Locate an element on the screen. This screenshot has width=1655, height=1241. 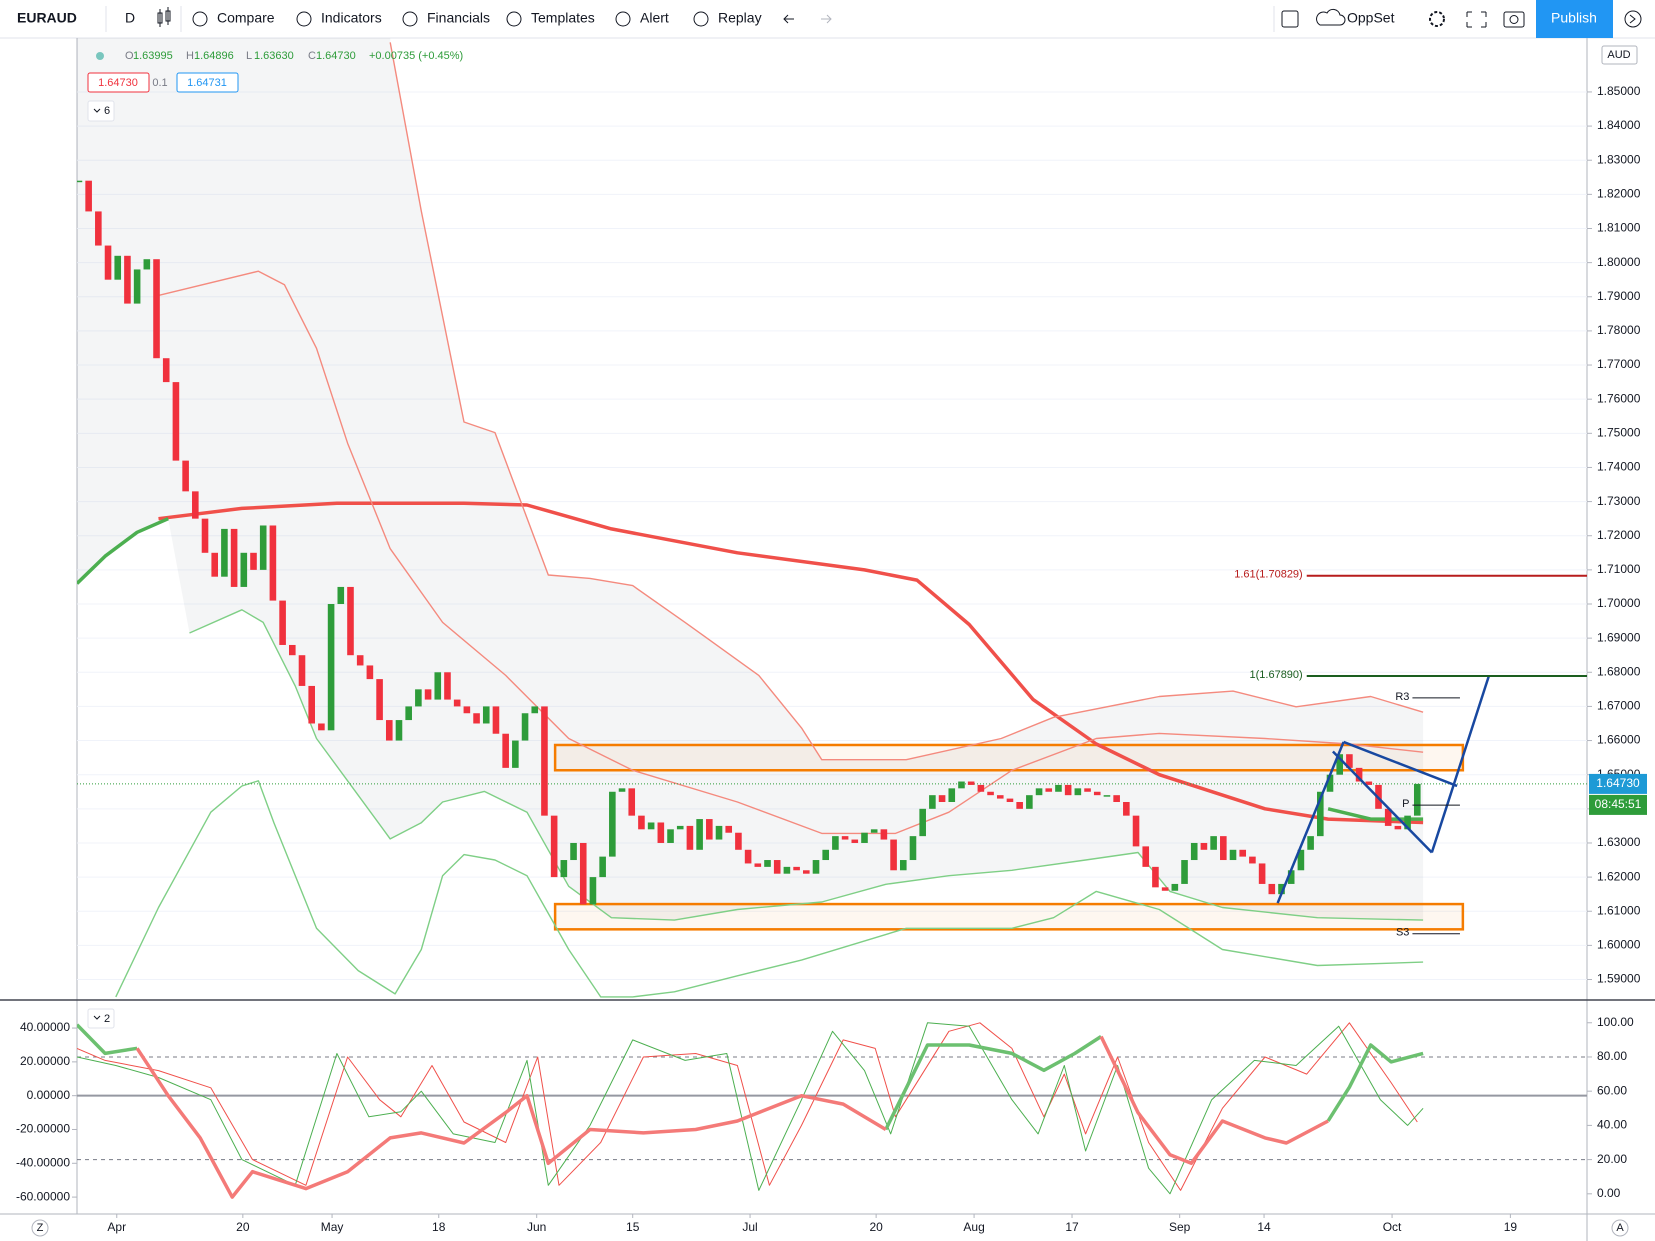
osc-line is located at coordinates (750, 1077).